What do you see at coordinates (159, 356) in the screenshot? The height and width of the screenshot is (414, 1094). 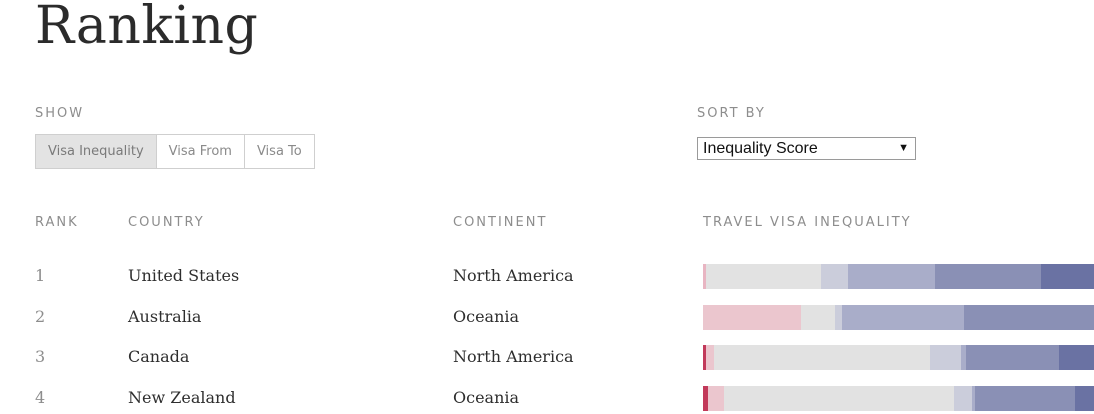 I see `country-cell: Canada` at bounding box center [159, 356].